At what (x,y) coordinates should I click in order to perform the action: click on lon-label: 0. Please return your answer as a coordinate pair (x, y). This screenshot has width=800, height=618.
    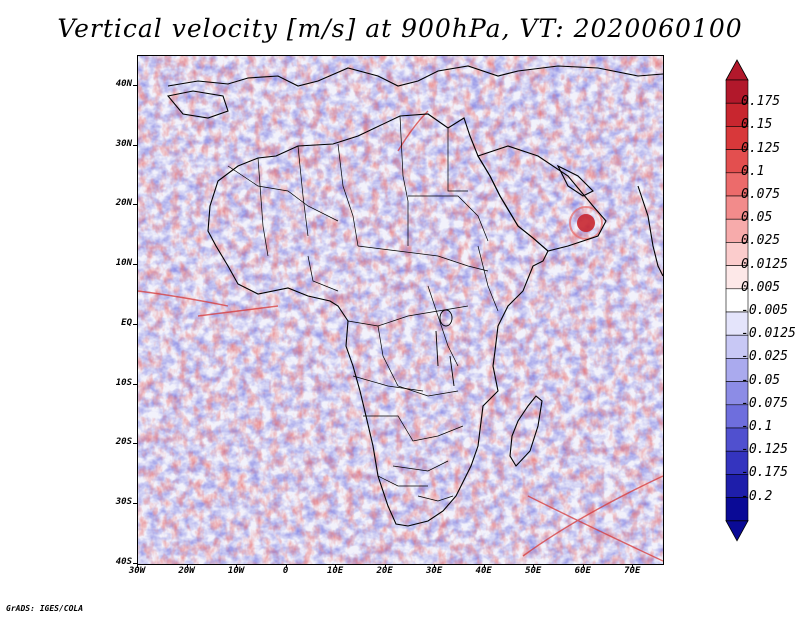
    Looking at the image, I should click on (285, 571).